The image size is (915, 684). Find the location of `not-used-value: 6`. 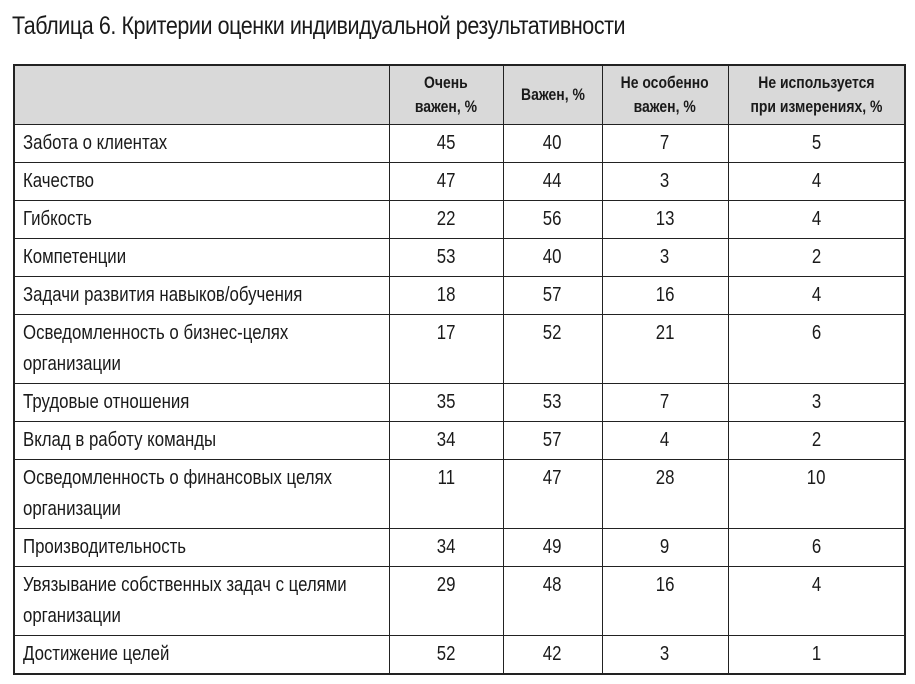

not-used-value: 6 is located at coordinates (816, 547).